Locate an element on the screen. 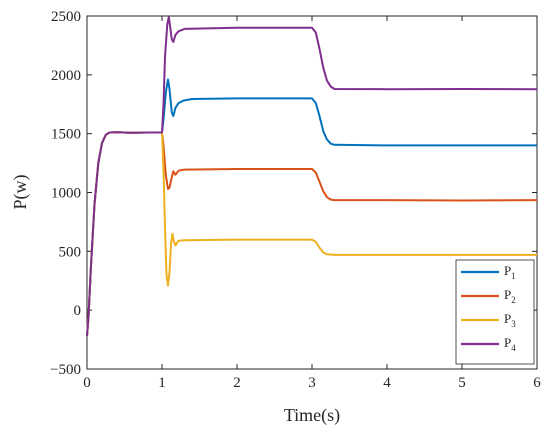  y-axis-title: P(w) is located at coordinates (20, 191).